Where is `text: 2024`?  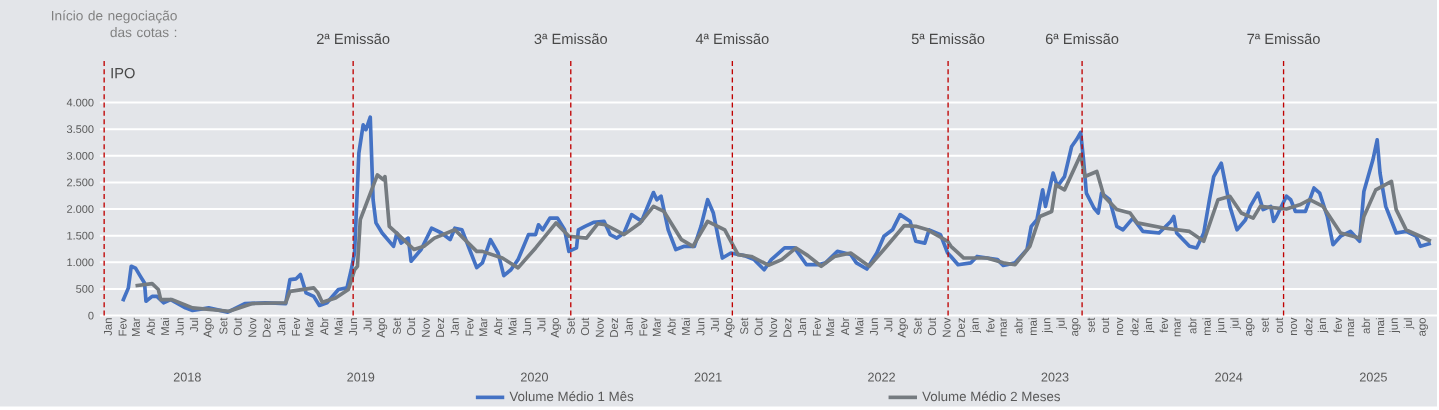 text: 2024 is located at coordinates (1229, 377).